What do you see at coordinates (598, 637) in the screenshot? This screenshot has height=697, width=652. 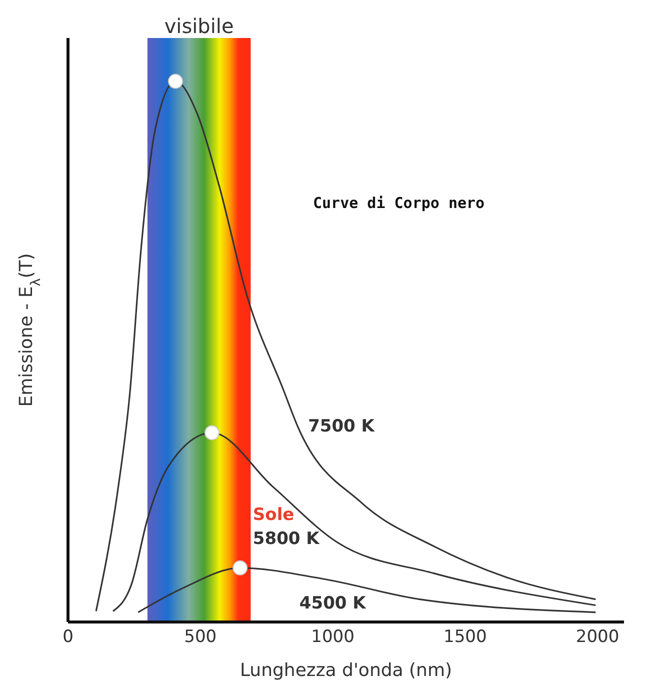 I see `x-tick-label: 2000` at bounding box center [598, 637].